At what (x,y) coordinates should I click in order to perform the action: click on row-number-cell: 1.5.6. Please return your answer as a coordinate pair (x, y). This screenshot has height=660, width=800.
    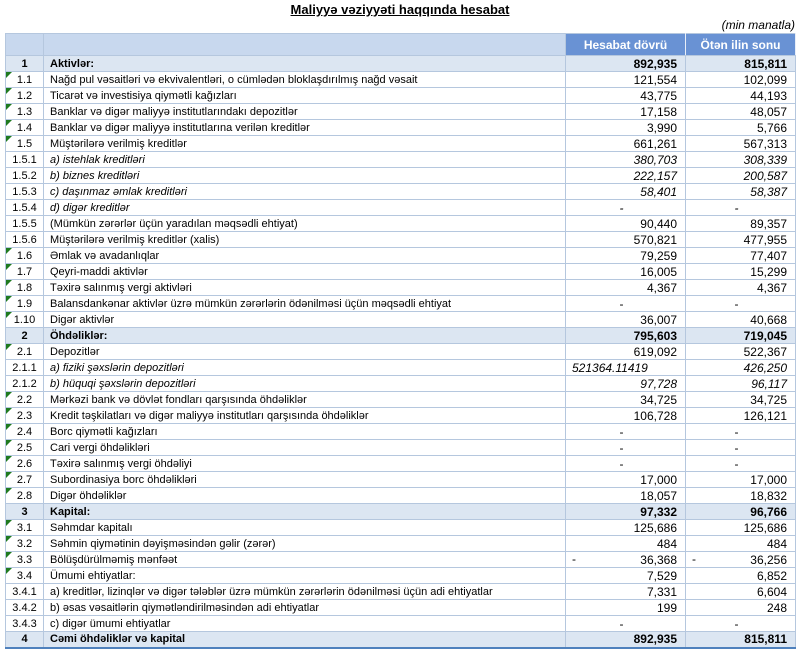
    Looking at the image, I should click on (24, 239).